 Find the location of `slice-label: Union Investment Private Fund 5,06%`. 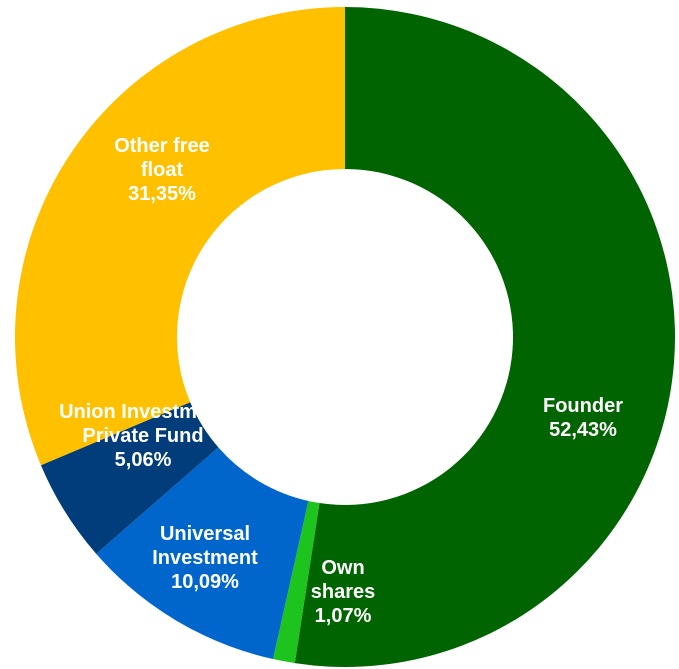

slice-label: Union Investment Private Fund 5,06% is located at coordinates (143, 436).